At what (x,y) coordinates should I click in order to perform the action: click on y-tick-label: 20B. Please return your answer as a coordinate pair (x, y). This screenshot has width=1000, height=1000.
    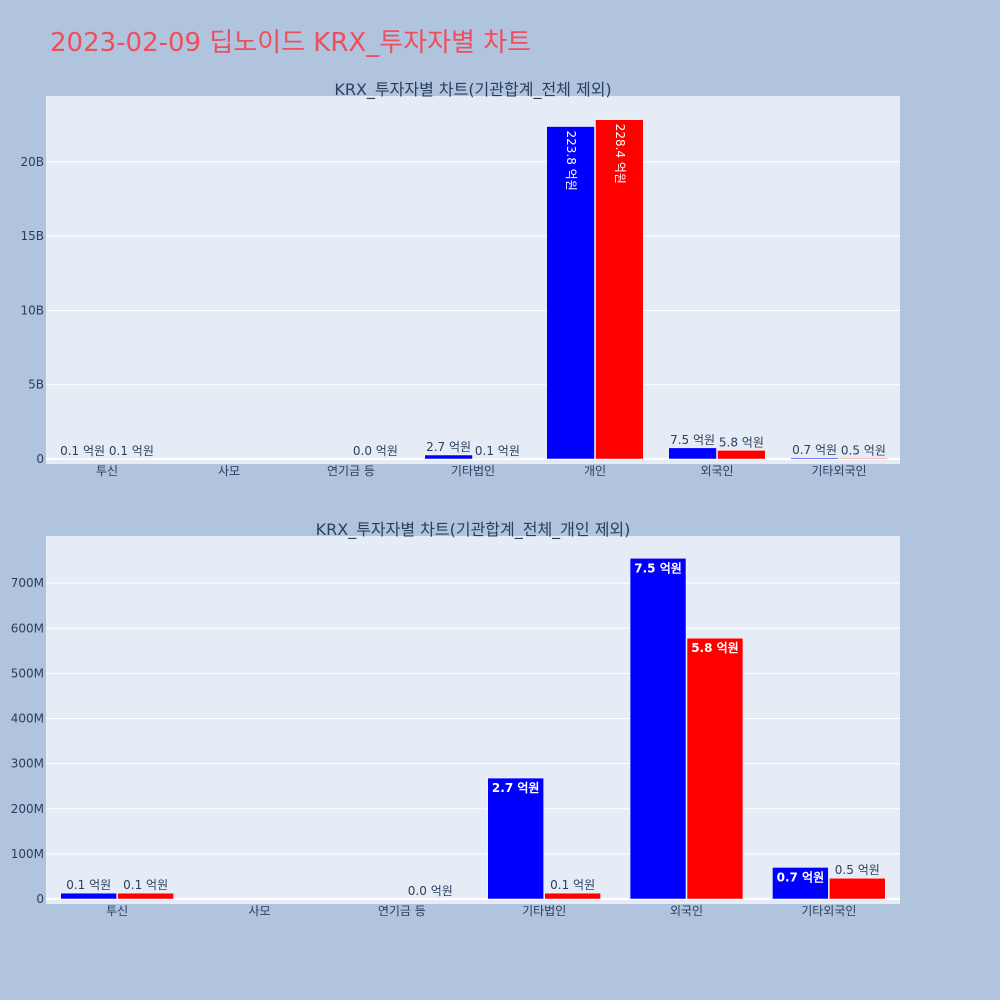
    Looking at the image, I should click on (32, 162).